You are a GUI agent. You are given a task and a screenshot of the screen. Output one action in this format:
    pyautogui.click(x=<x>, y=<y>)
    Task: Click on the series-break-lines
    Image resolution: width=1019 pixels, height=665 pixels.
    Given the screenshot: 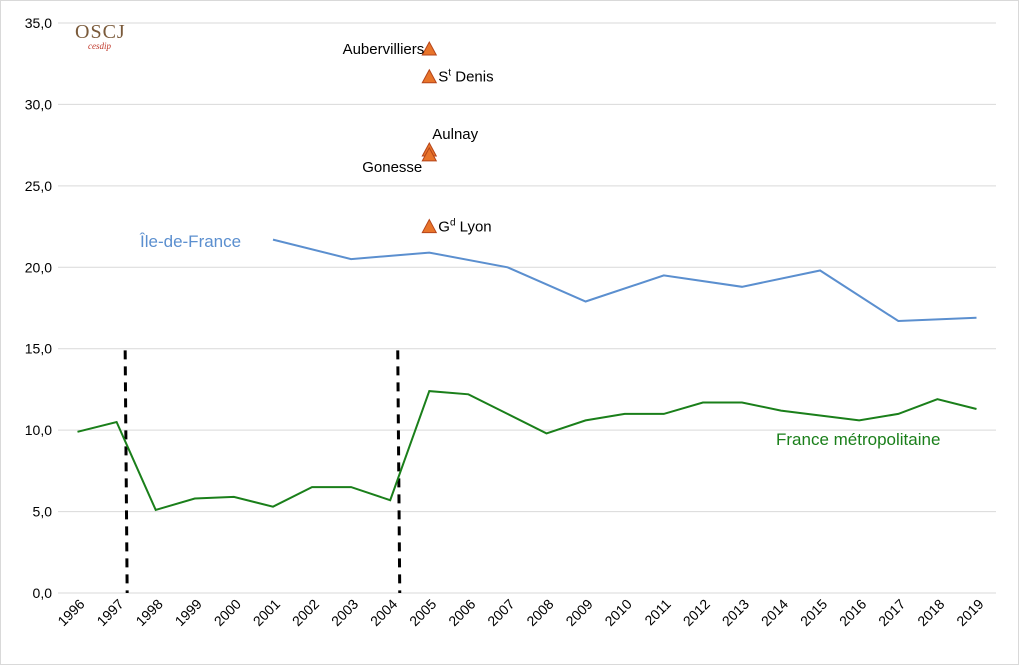 What is the action you would take?
    pyautogui.click(x=262, y=472)
    